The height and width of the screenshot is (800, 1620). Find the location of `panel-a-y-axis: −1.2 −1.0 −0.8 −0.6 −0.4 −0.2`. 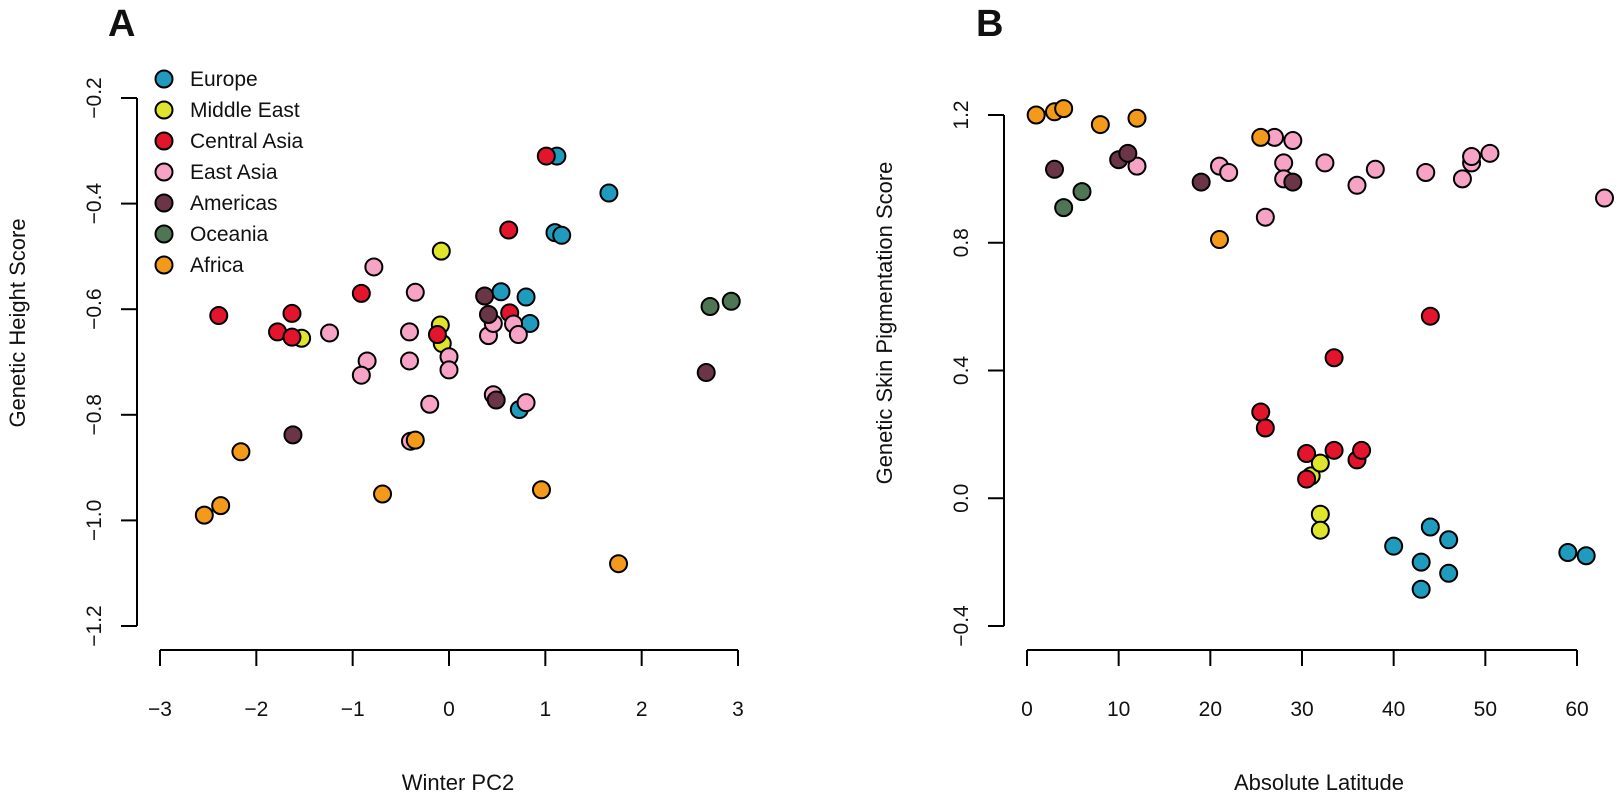

panel-a-y-axis: −1.2 −1.0 −0.8 −0.6 −0.4 −0.2 is located at coordinates (110, 362).